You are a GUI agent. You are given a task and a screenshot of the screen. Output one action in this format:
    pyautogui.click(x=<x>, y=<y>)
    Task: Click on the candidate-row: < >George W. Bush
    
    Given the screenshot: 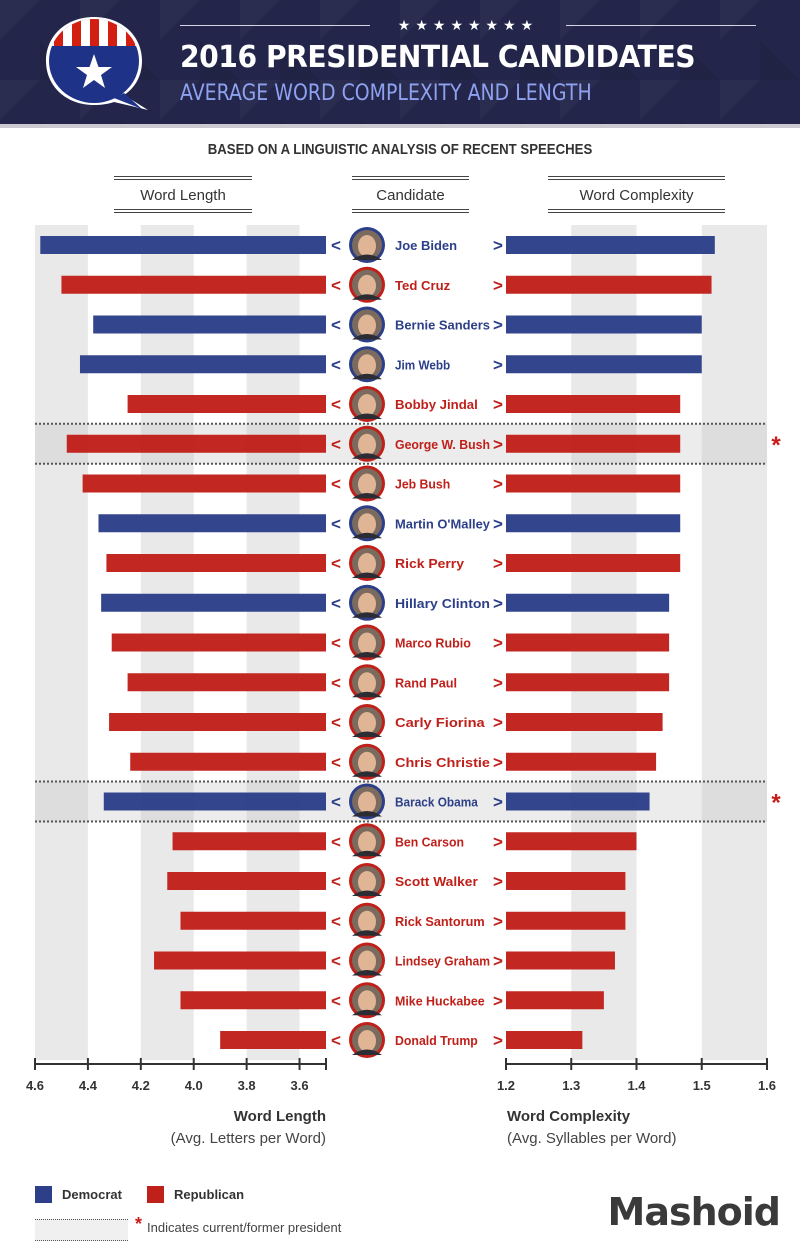 What is the action you would take?
    pyautogui.click(x=417, y=443)
    